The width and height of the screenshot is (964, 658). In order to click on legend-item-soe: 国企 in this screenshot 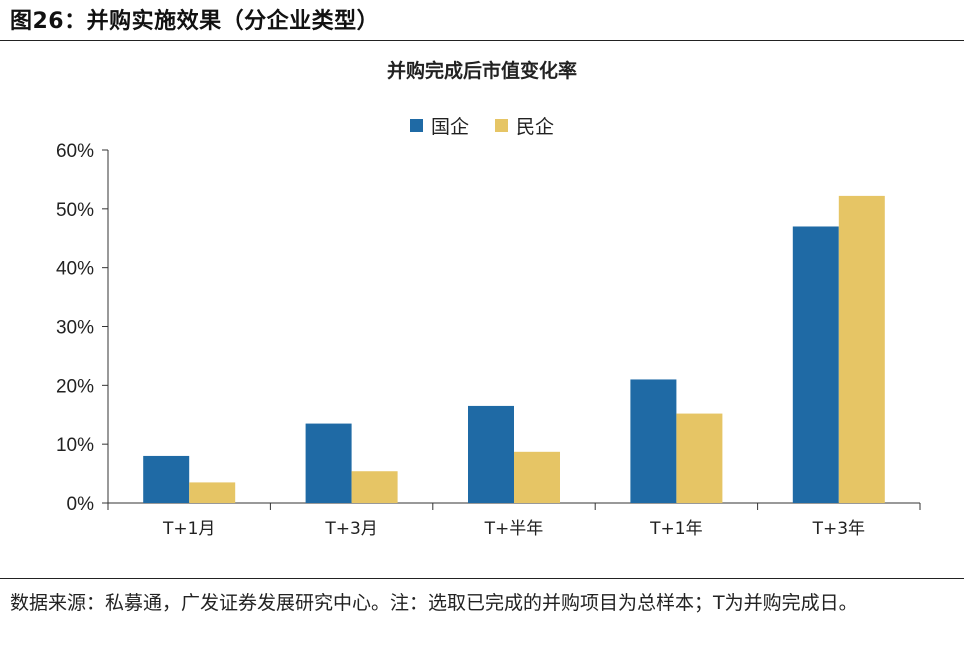, I will do `click(439, 125)`.